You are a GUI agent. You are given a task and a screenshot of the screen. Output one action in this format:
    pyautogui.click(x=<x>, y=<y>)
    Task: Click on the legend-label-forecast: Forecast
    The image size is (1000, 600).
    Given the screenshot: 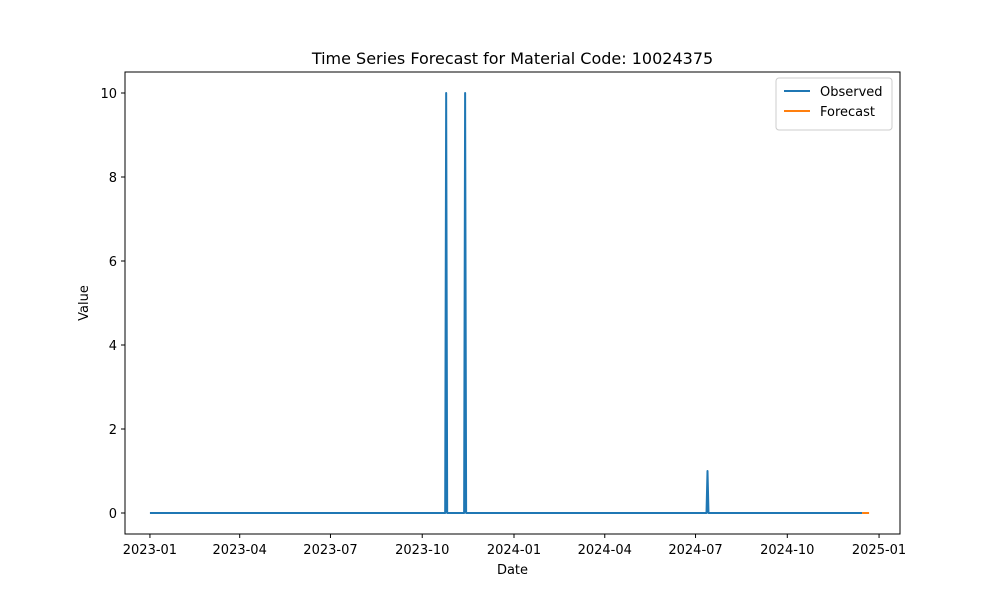 What is the action you would take?
    pyautogui.click(x=847, y=112)
    